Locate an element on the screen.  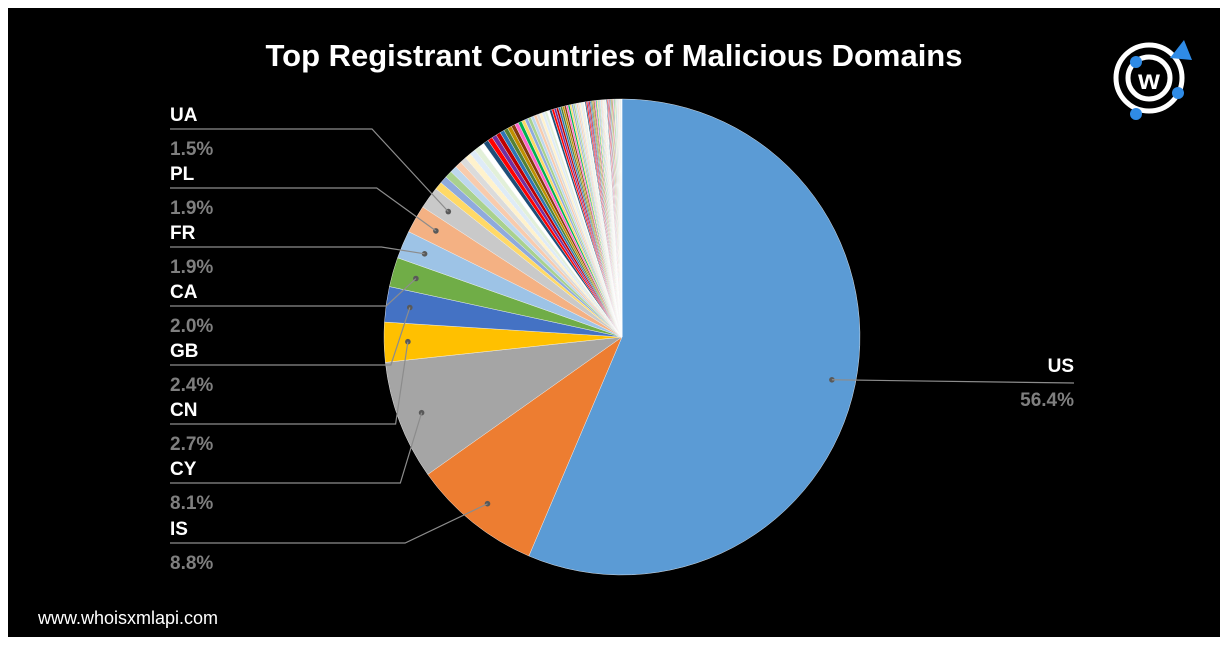
whoisxmlapi-logo-icon: w is located at coordinates (1152, 80).